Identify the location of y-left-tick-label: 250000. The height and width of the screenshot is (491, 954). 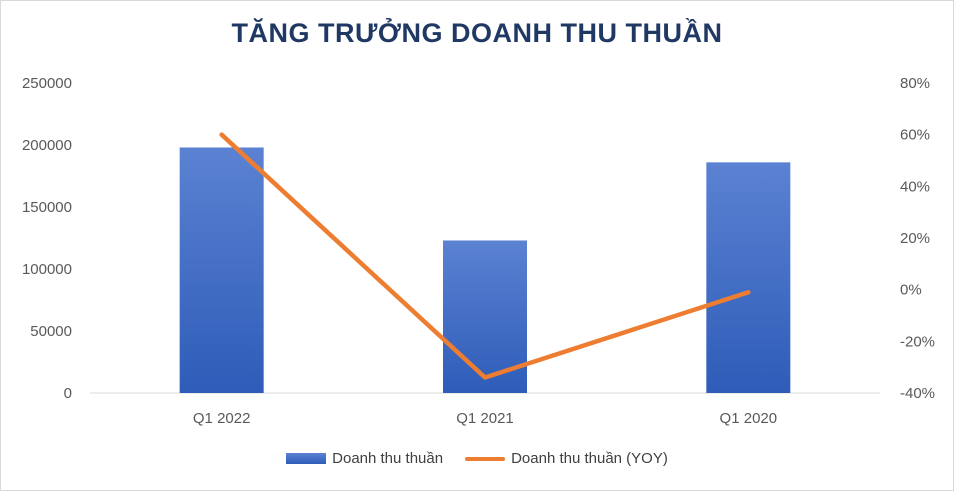
(47, 83).